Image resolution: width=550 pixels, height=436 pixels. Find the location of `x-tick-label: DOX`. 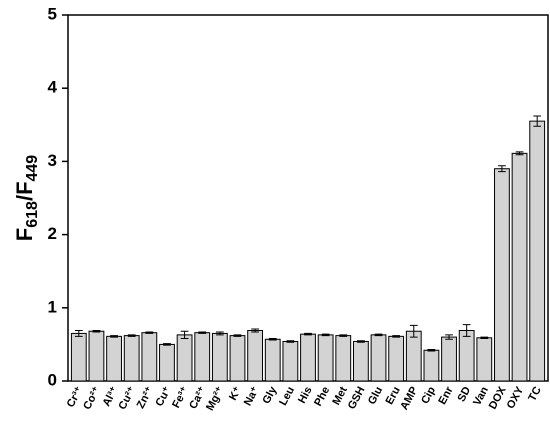

x-tick-label: DOX is located at coordinates (498, 397).